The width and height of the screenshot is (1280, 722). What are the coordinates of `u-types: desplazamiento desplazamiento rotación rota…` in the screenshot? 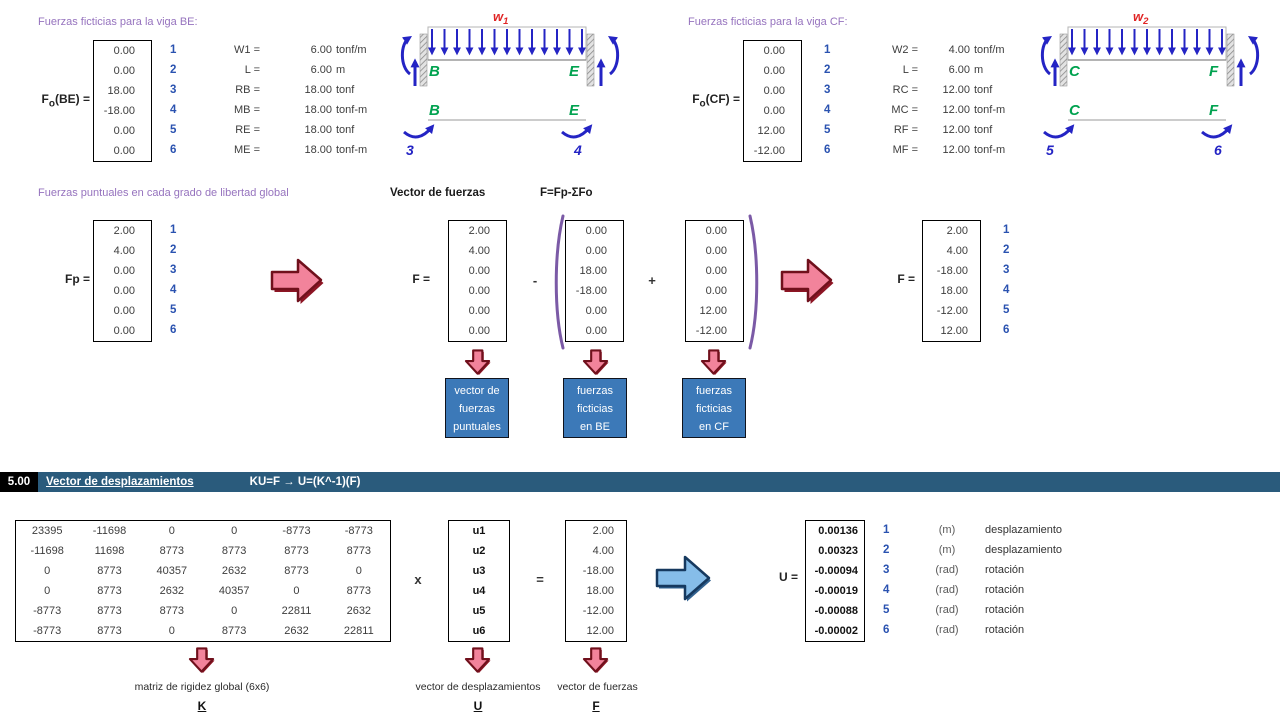 It's located at (1024, 580).